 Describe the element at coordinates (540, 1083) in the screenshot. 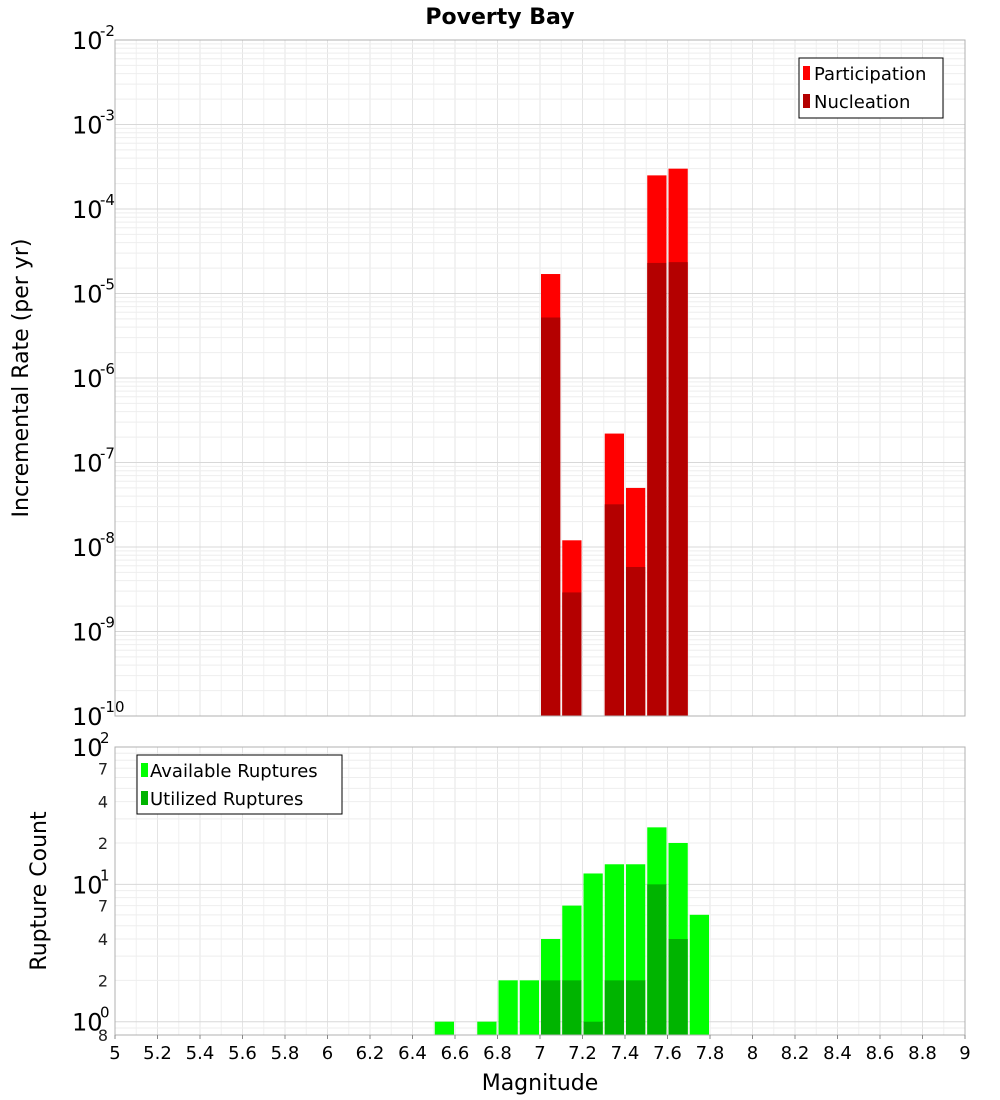

I see `x-axis-label: Magnitude` at that location.